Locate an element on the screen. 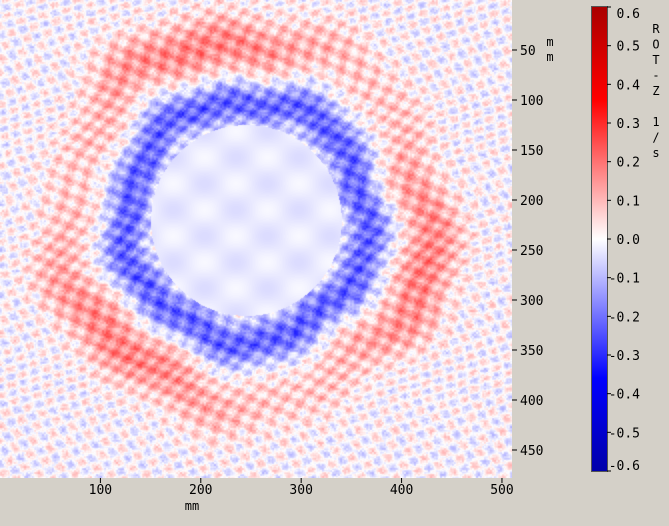 The height and width of the screenshot is (526, 669). y-axis-ticks: 50 100 150 200 250 300 350 400 450 is located at coordinates (527, 251).